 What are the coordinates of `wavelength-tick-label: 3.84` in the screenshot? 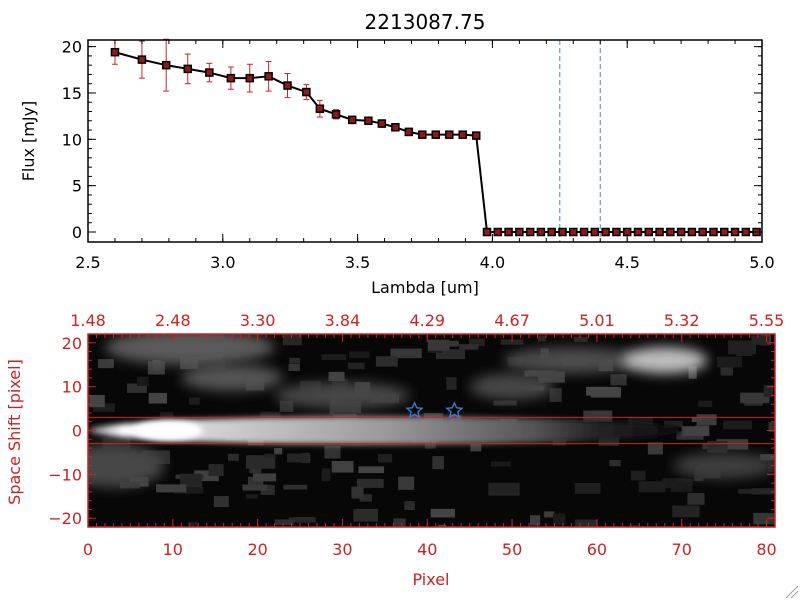 It's located at (343, 320).